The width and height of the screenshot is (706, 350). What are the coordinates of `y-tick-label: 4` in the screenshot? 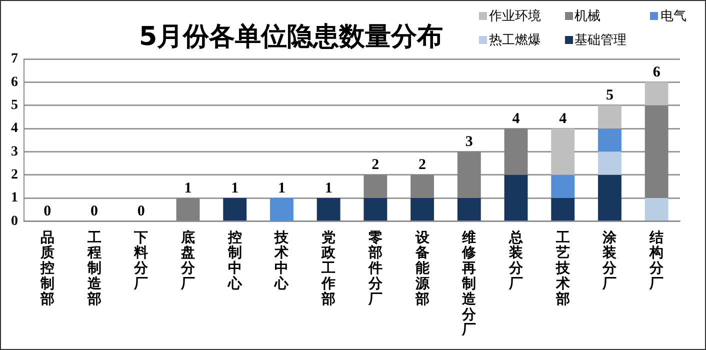 It's located at (14, 128).